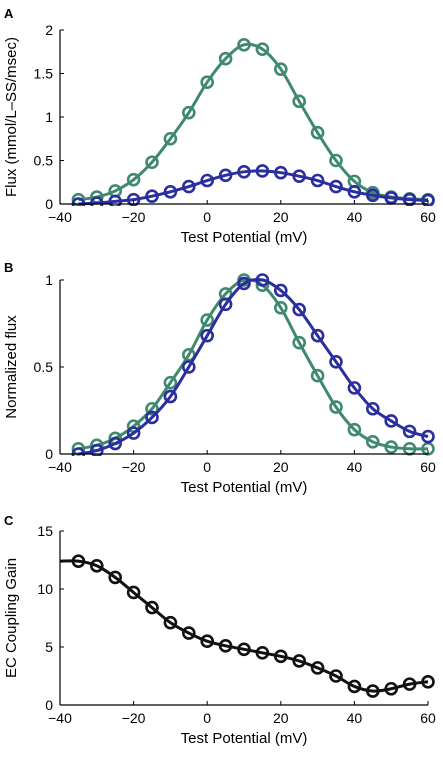  What do you see at coordinates (45, 531) in the screenshot?
I see `y-tick-label: 15` at bounding box center [45, 531].